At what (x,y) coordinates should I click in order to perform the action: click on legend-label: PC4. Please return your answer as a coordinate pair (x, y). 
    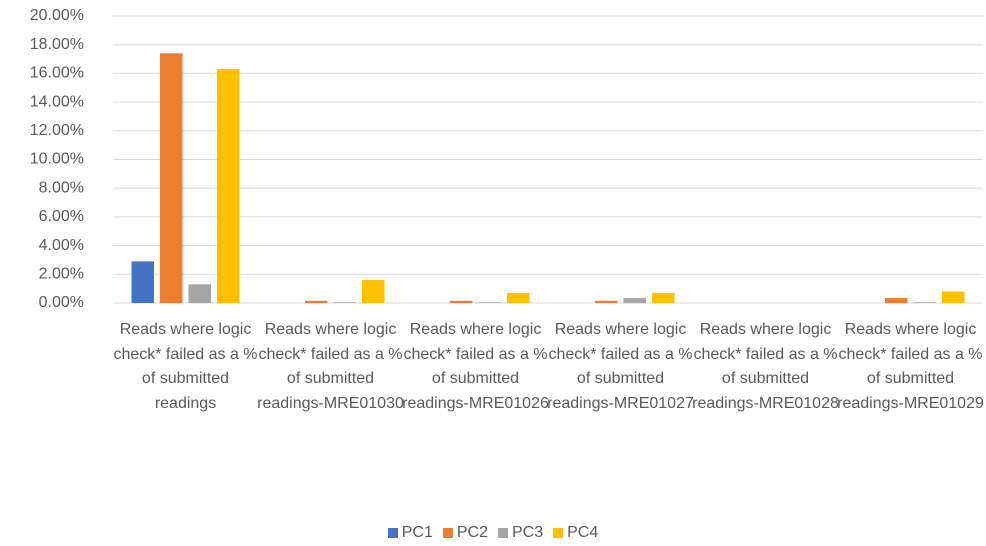
    Looking at the image, I should click on (583, 532).